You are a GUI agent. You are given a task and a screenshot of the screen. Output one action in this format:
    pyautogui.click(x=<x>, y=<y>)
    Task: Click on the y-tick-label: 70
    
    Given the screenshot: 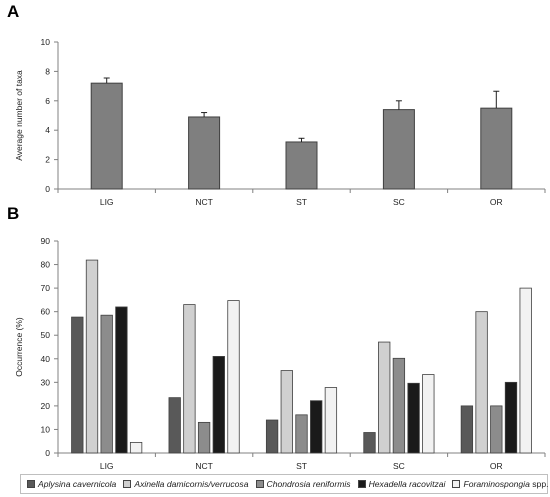 What is the action you would take?
    pyautogui.click(x=46, y=288)
    